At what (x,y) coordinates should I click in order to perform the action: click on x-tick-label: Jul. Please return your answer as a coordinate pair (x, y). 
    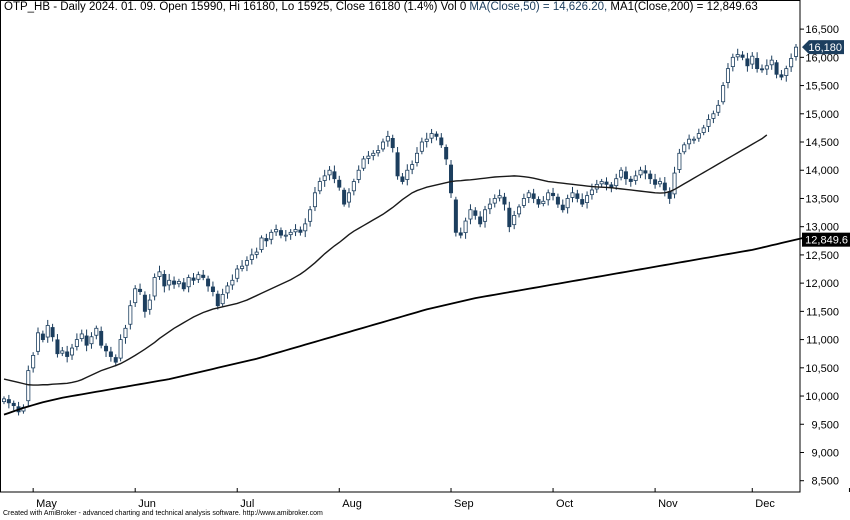
    Looking at the image, I should click on (247, 504).